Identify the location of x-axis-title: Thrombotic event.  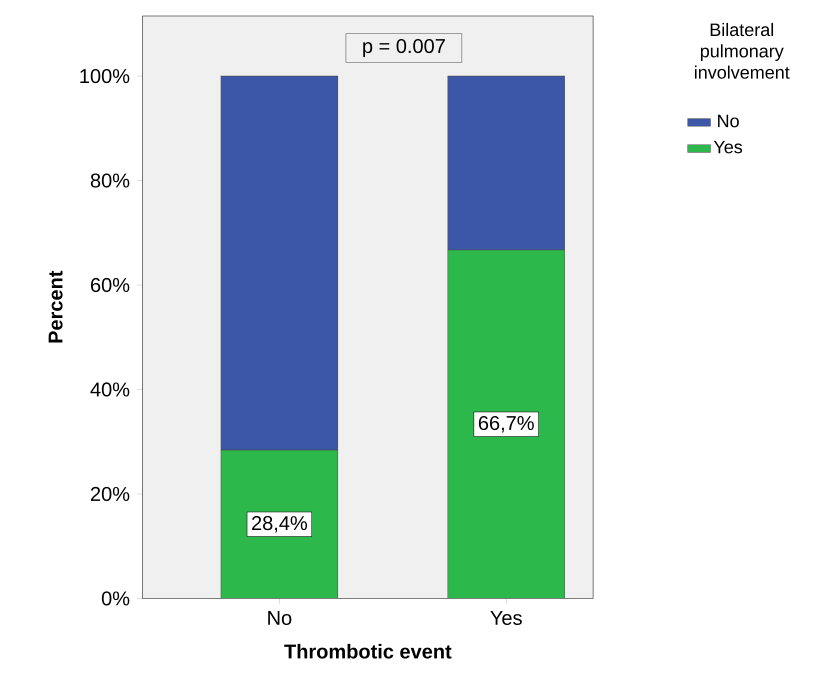
(368, 651).